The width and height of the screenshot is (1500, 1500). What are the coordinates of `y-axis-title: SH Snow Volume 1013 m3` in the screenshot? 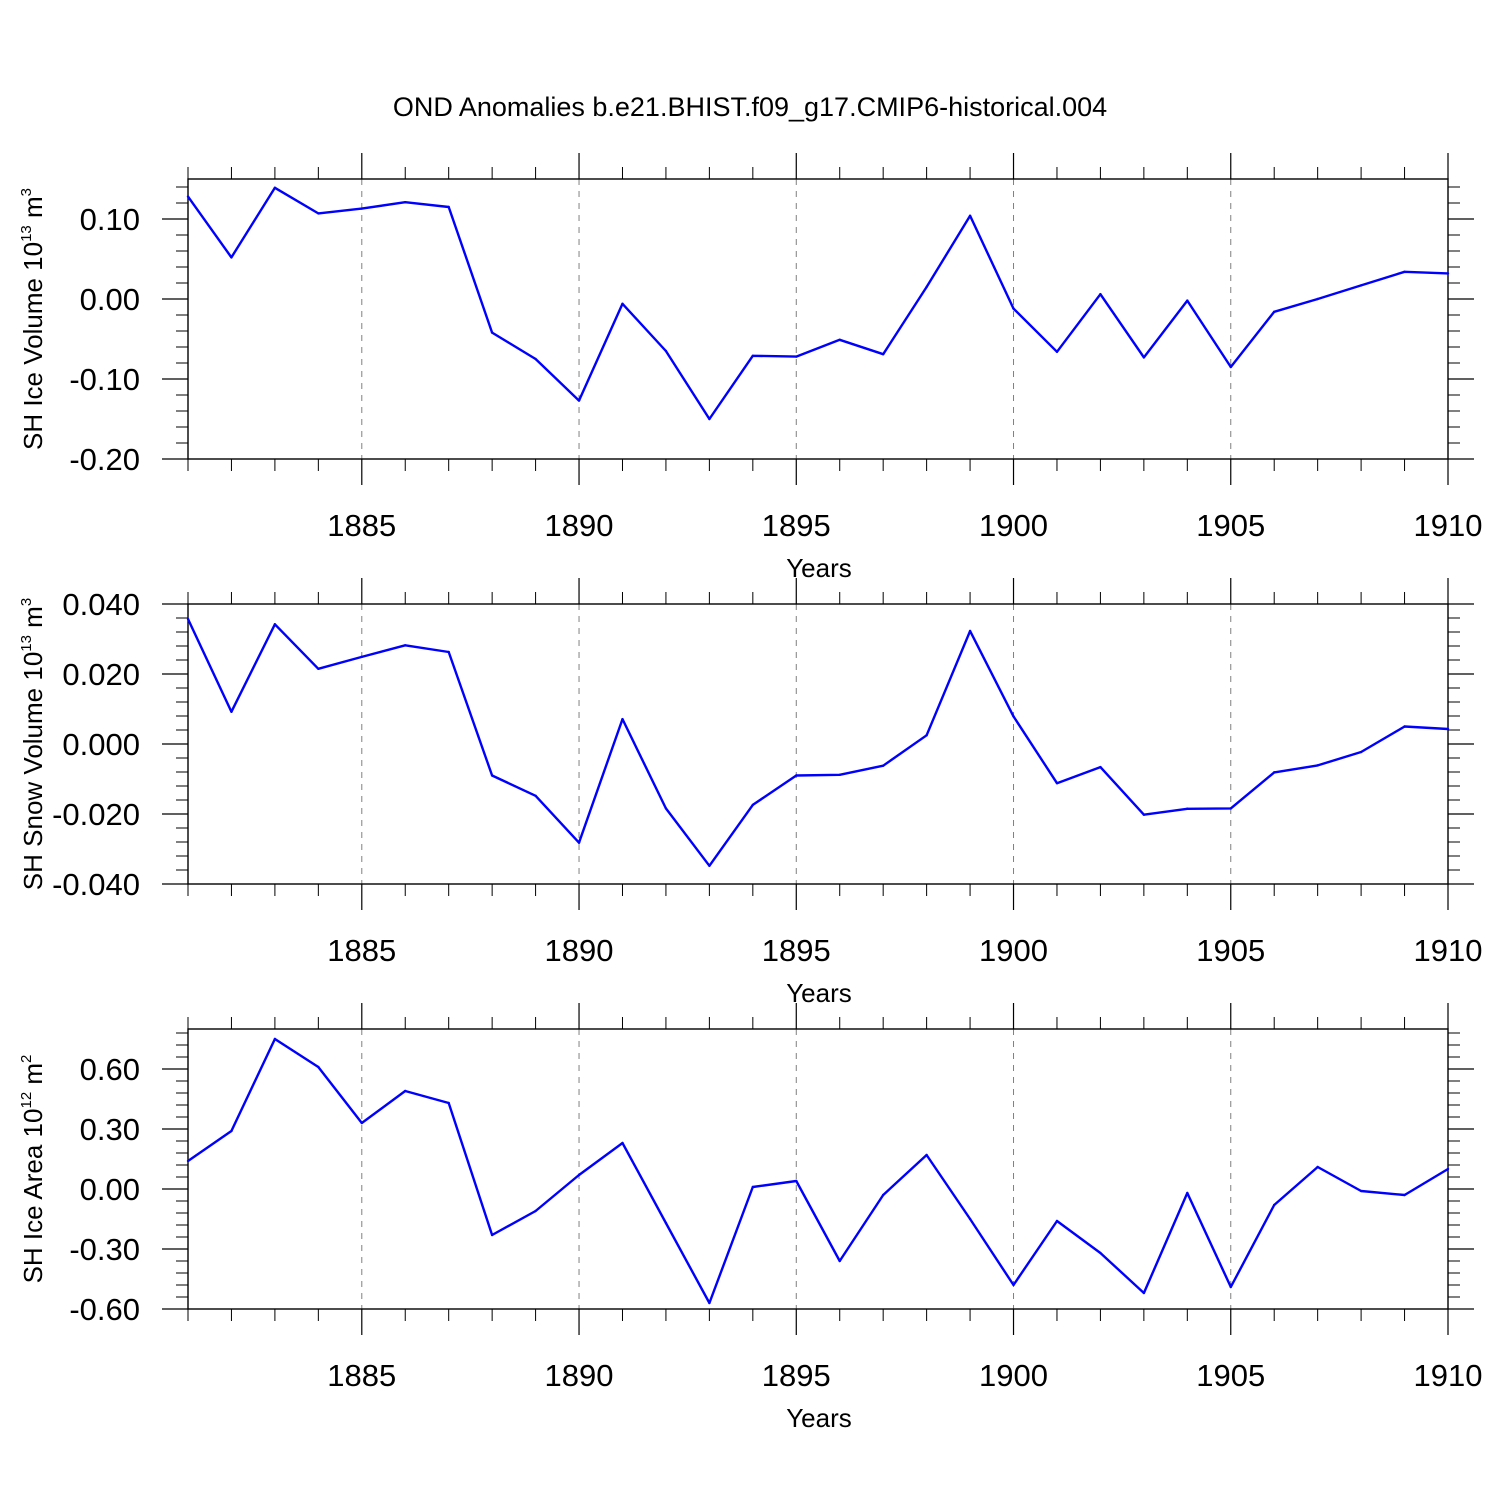 It's located at (33, 744).